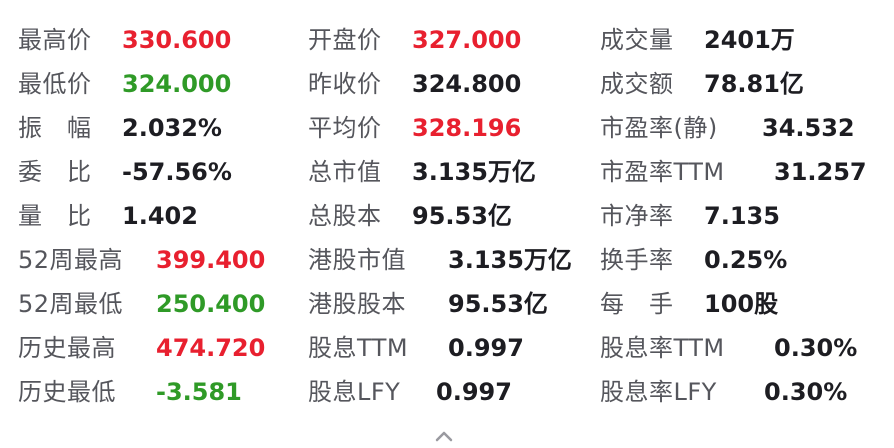 This screenshot has width=894, height=448. I want to click on stat-label: 市净率, so click(637, 216).